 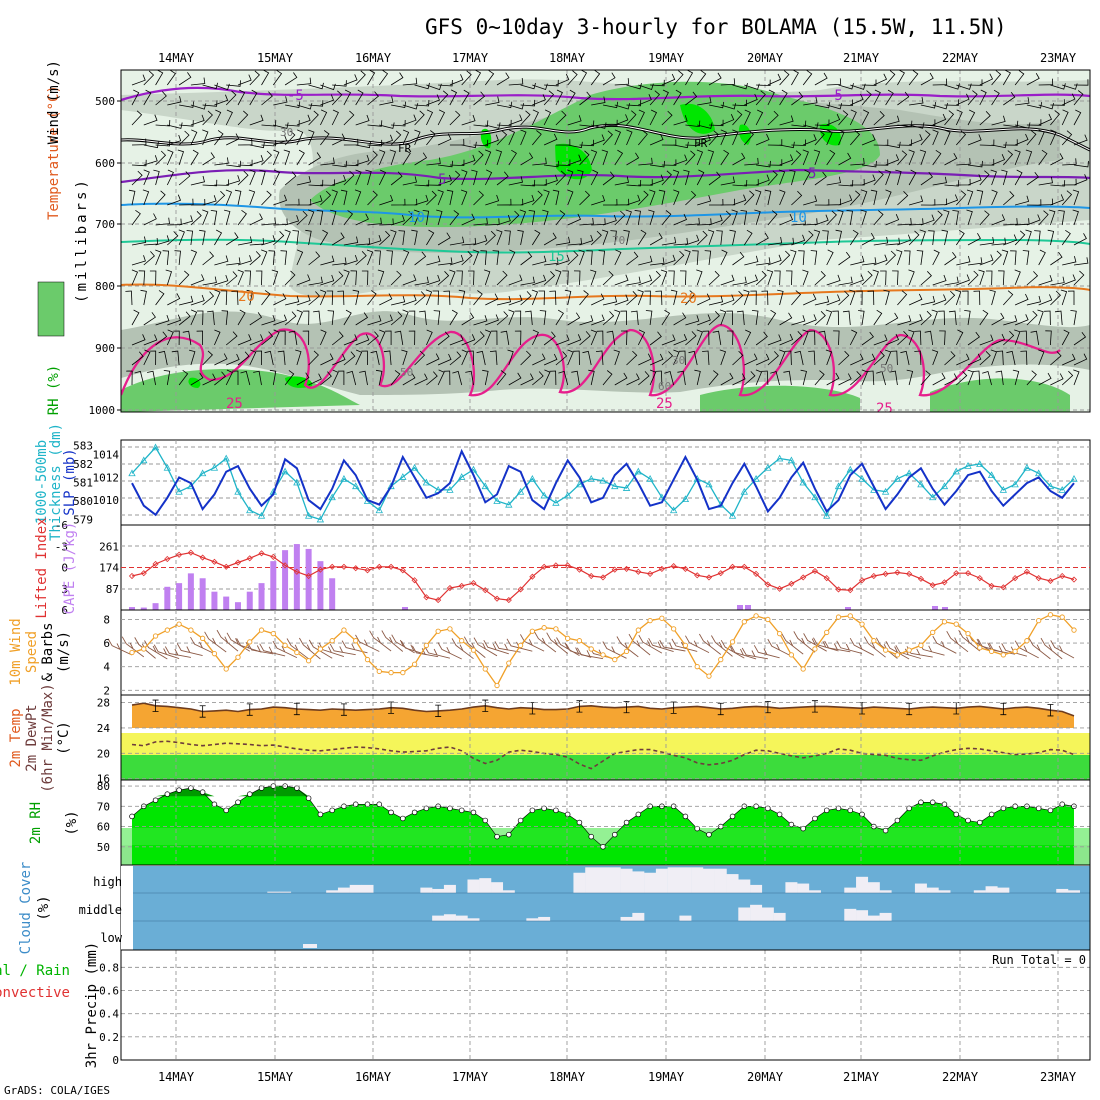 What do you see at coordinates (605, 836) in the screenshot?
I see `rh-band` at bounding box center [605, 836].